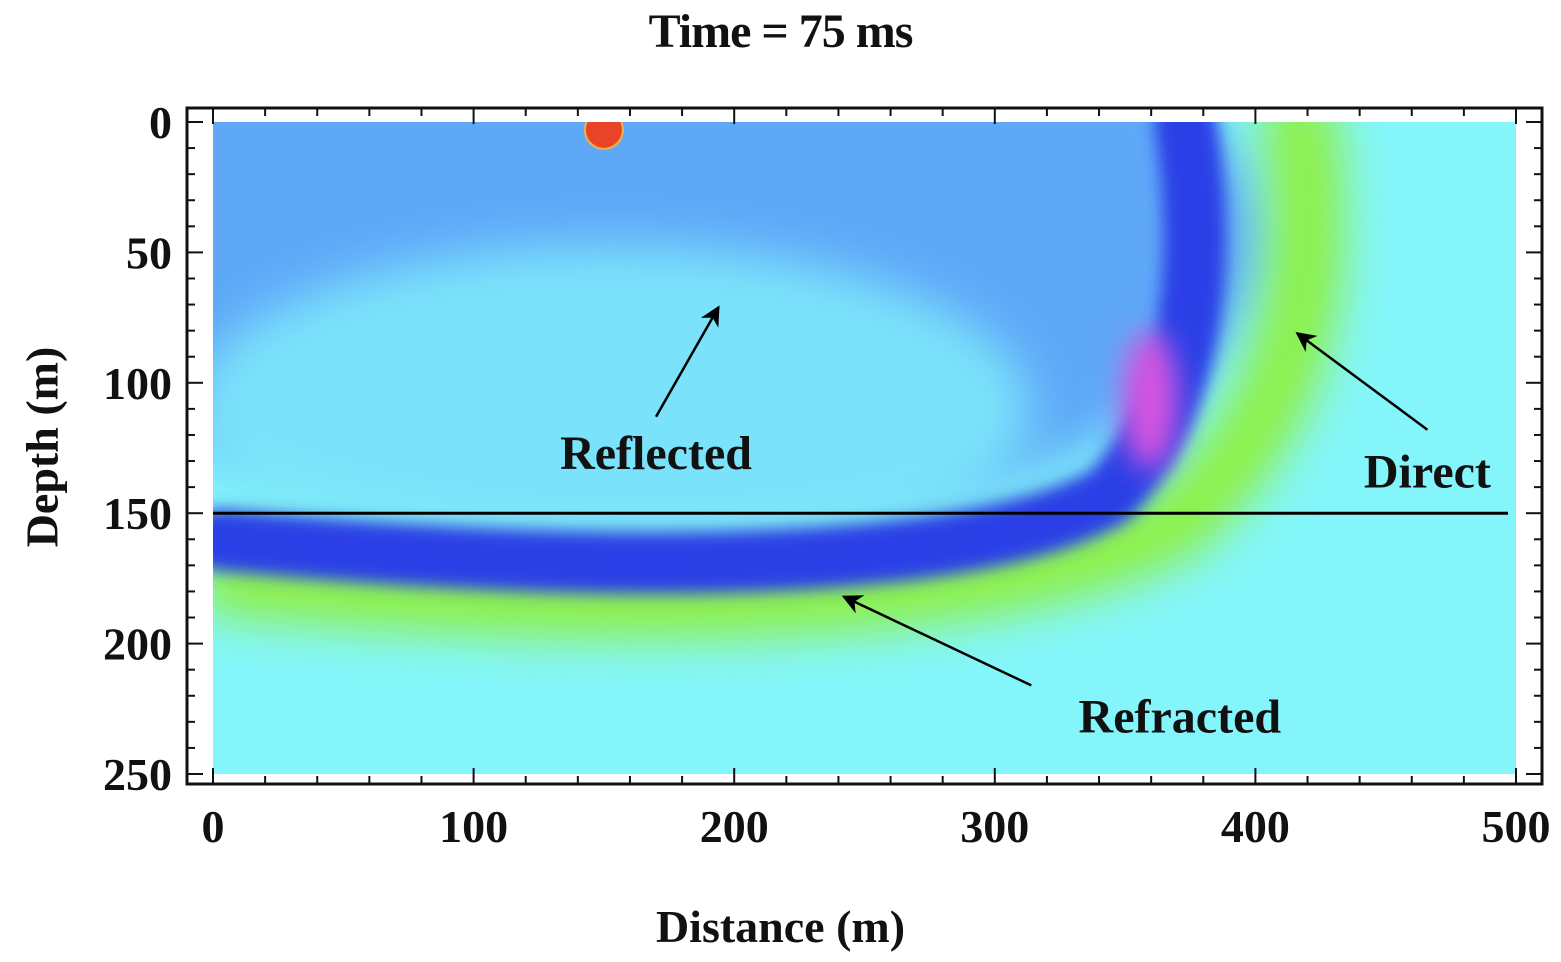  Describe the element at coordinates (473, 826) in the screenshot. I see `x-tick-label: 100` at that location.